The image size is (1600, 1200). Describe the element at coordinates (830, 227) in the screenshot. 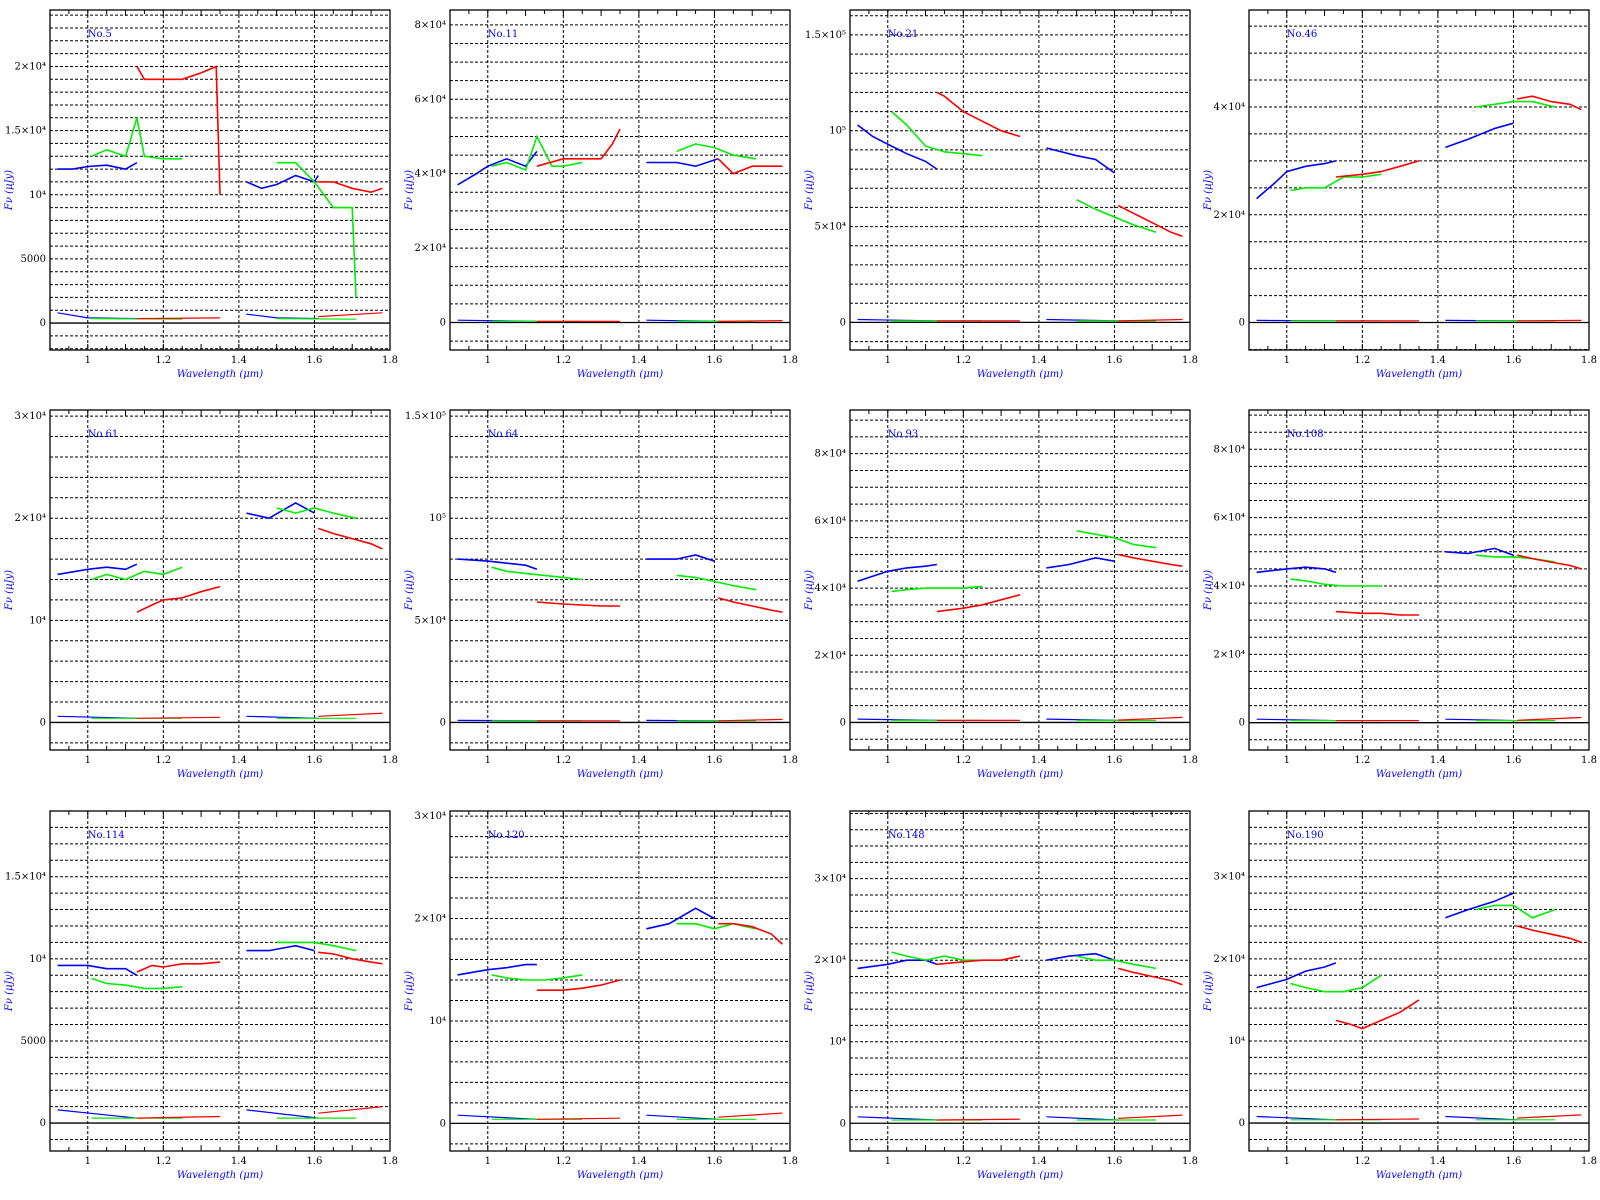

I see `y-tick-label: 5×10⁴` at that location.